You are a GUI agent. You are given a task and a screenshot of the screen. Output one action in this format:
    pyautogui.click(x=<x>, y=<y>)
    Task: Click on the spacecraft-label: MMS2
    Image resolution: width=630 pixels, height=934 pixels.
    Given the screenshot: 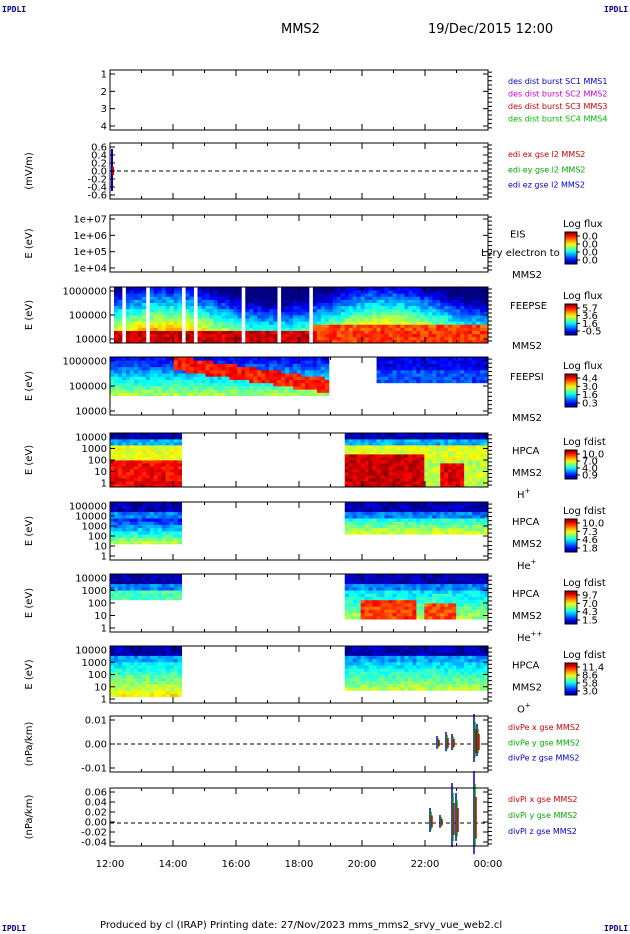 What is the action you would take?
    pyautogui.click(x=527, y=275)
    